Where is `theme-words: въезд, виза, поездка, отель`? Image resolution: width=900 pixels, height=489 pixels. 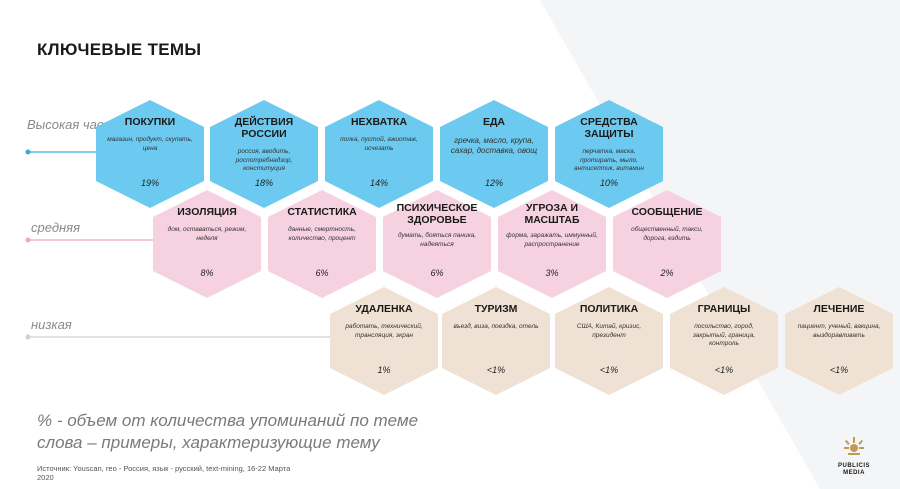
theme-words: въезд, виза, поездка, отель is located at coordinates (496, 326).